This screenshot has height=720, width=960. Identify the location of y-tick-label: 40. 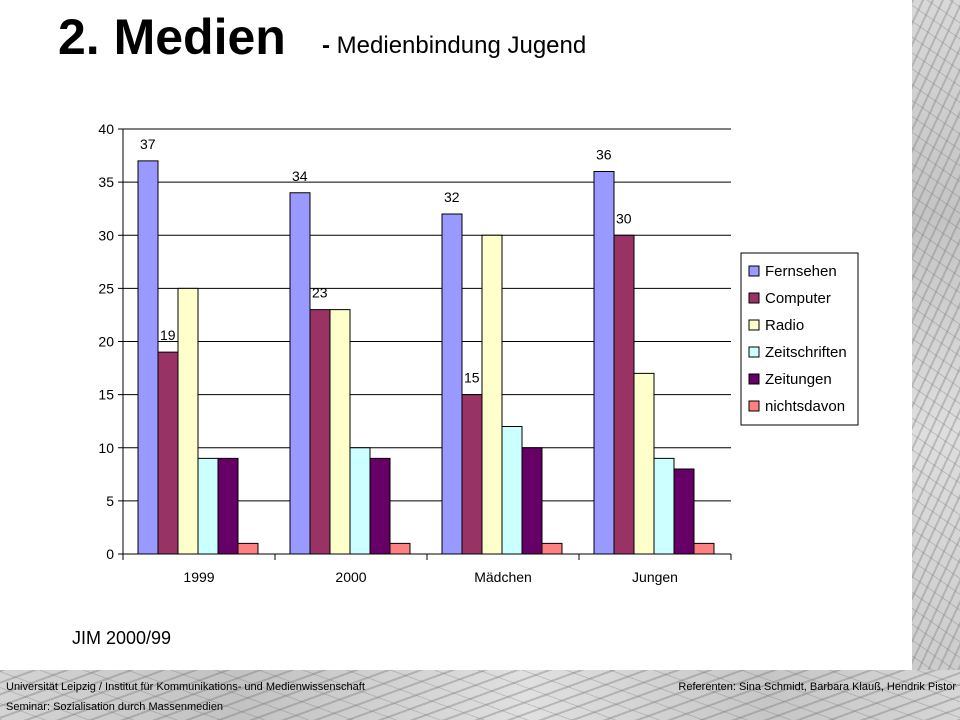
(106, 129).